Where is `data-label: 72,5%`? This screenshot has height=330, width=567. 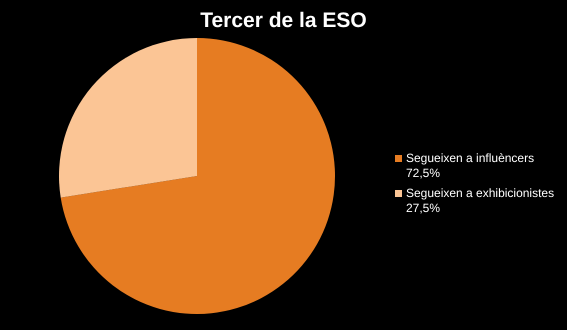 data-label: 72,5% is located at coordinates (423, 173).